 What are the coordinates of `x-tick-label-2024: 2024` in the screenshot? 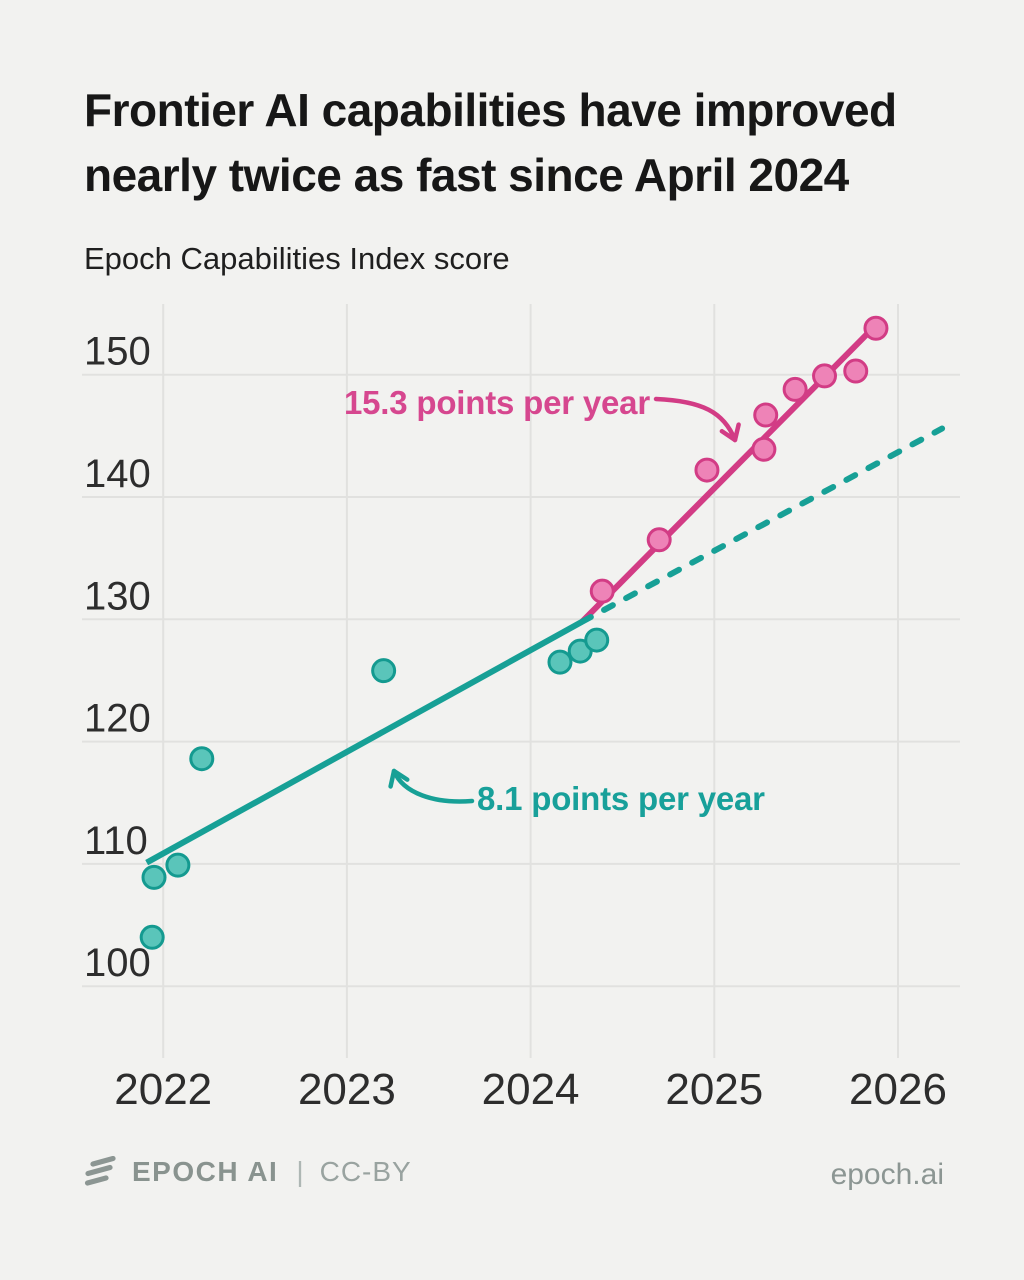 It's located at (531, 1089).